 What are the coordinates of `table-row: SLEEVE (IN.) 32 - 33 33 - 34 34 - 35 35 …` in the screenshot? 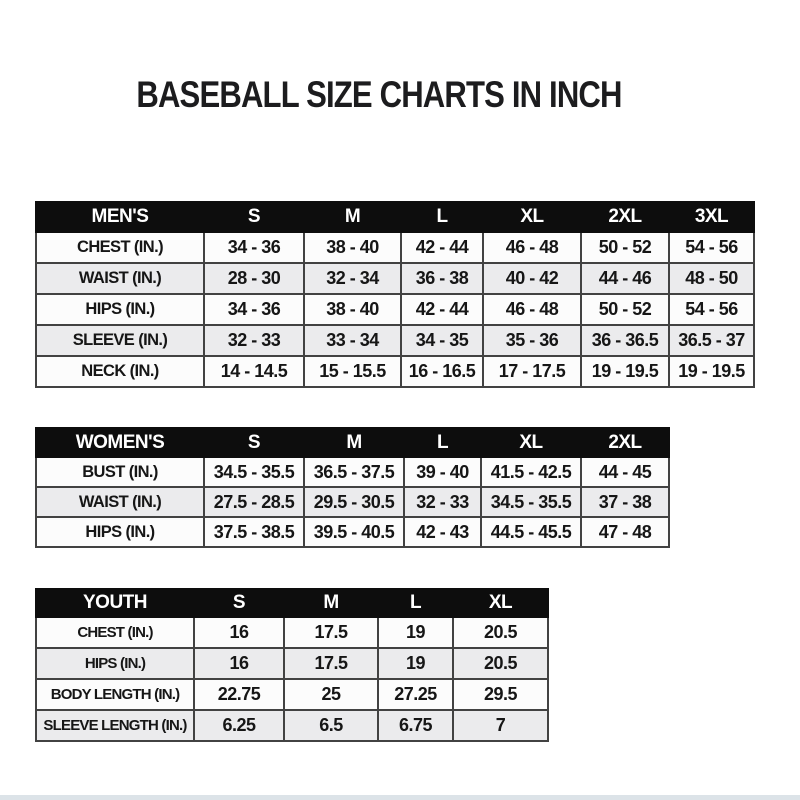 It's located at (395, 340).